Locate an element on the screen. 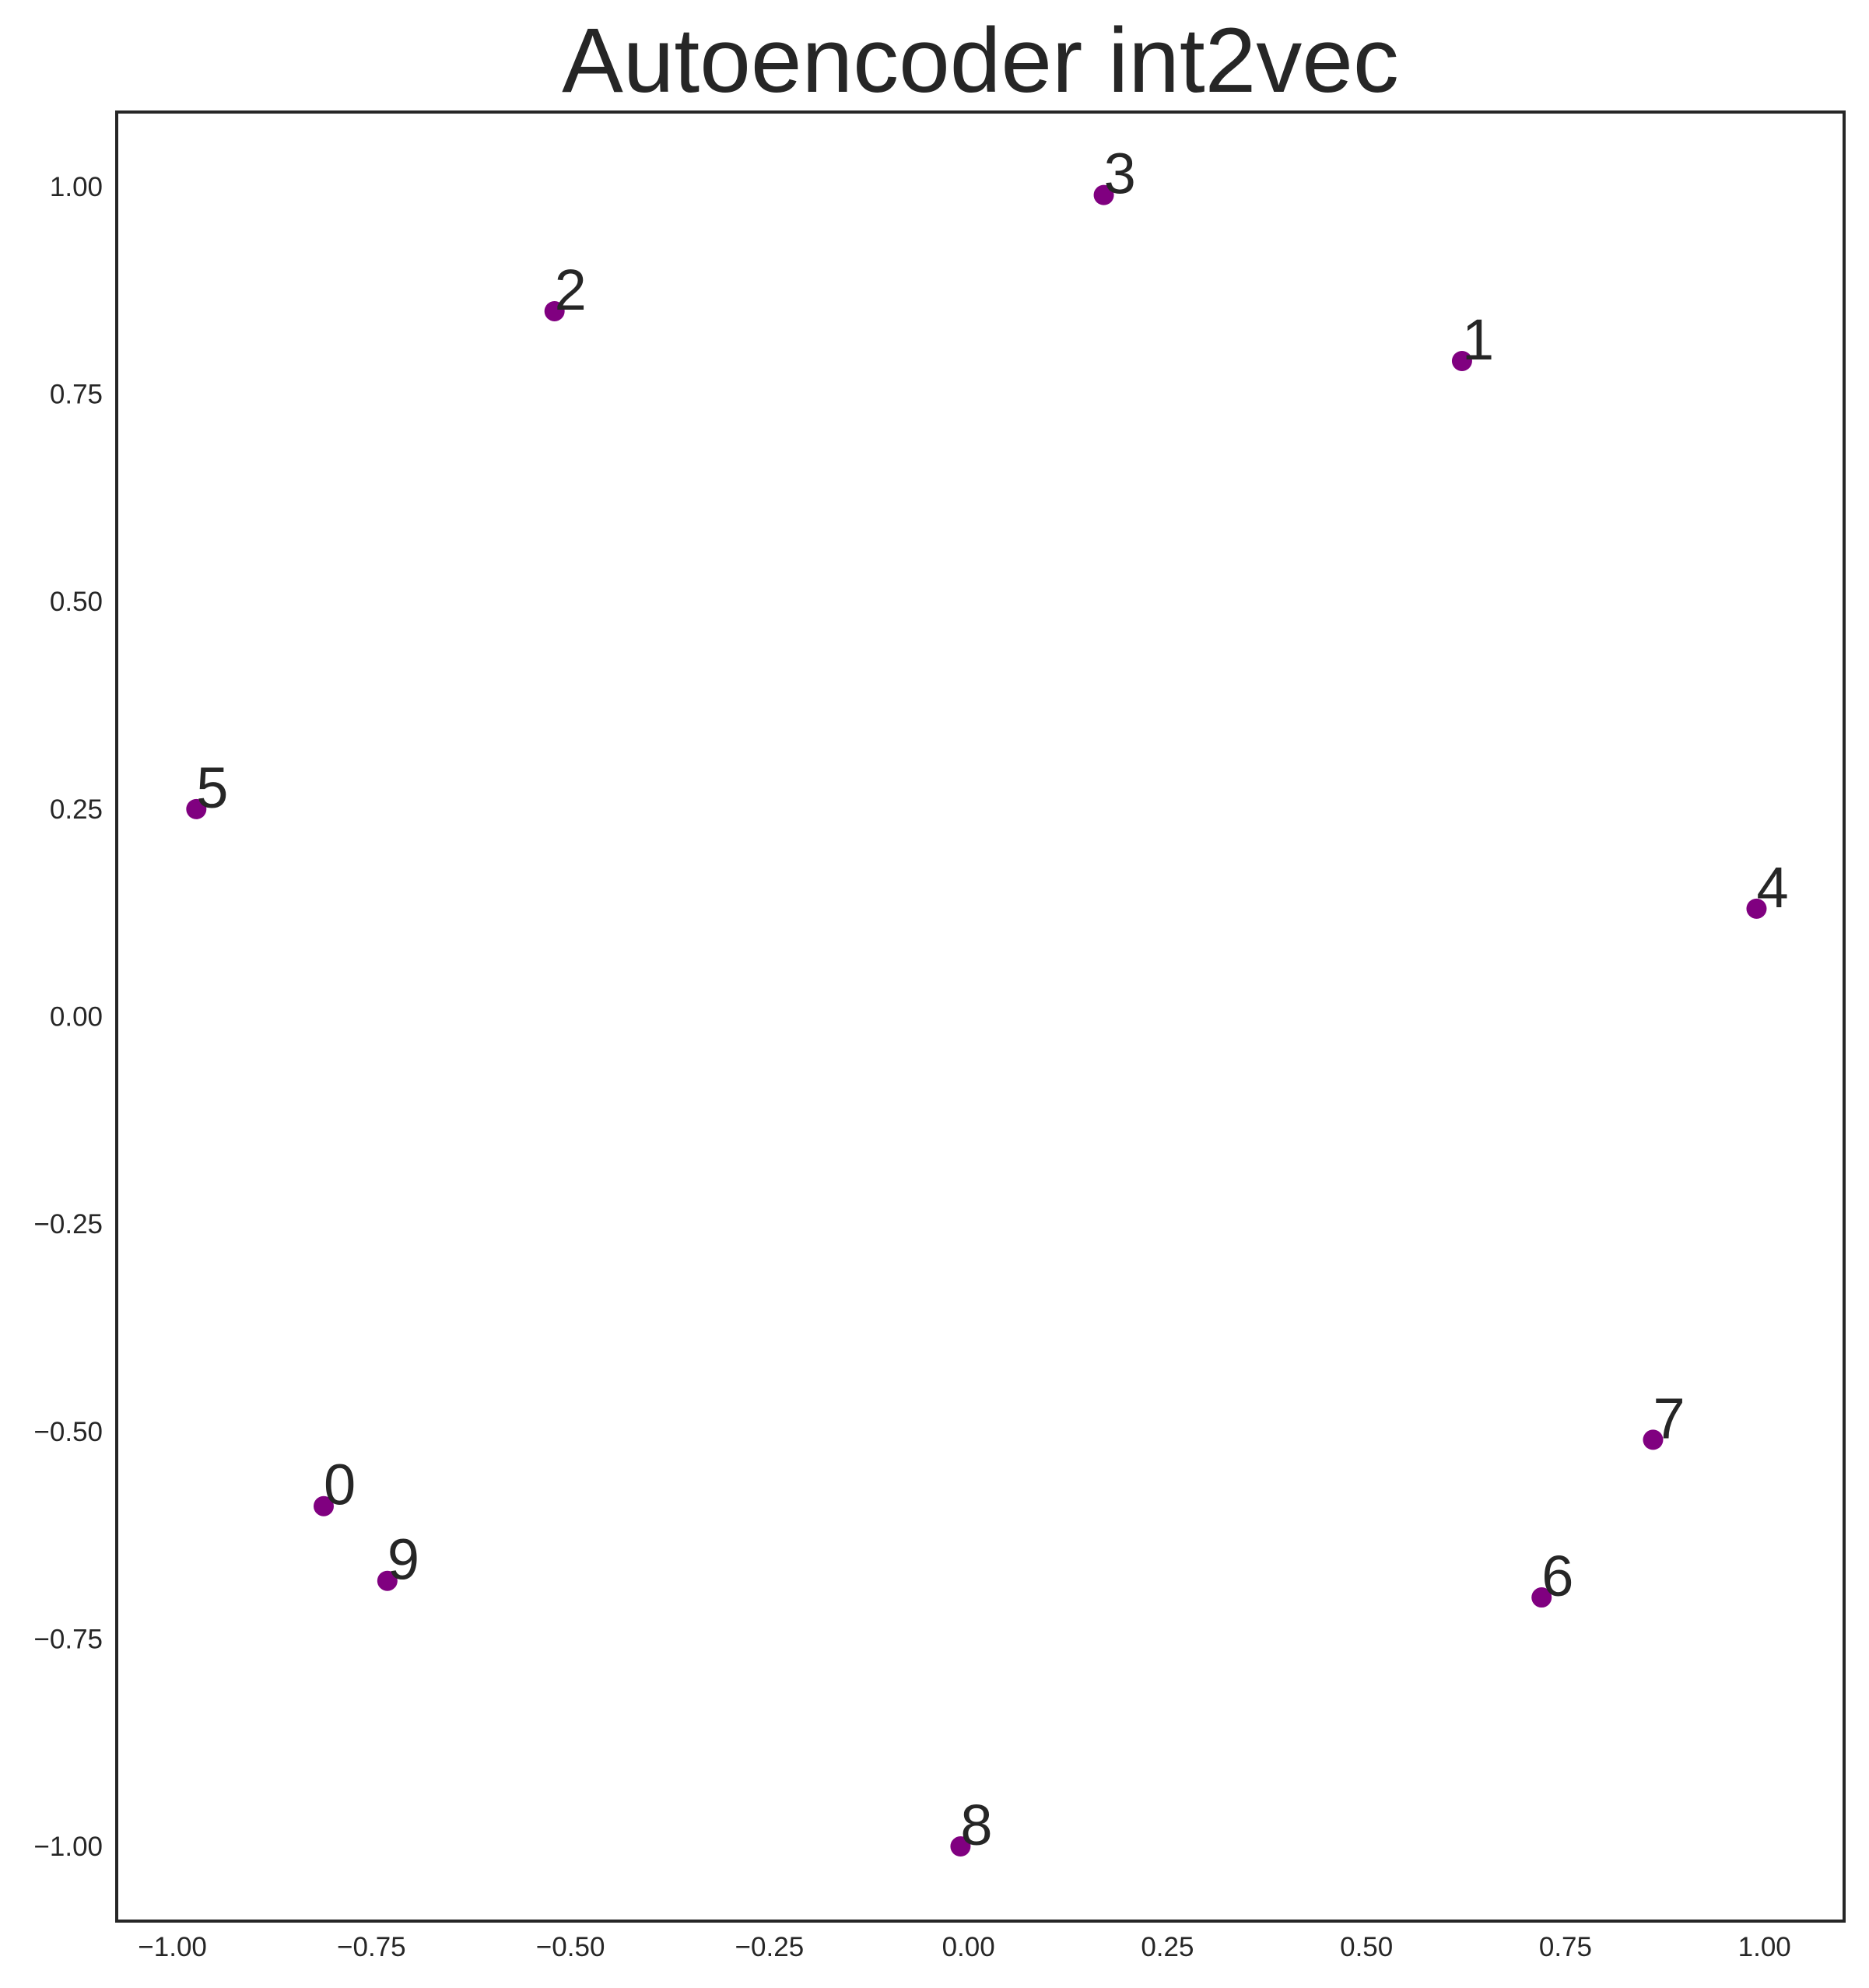 This screenshot has height=1988, width=1869. x-tick-label: −0.75 is located at coordinates (371, 1947).